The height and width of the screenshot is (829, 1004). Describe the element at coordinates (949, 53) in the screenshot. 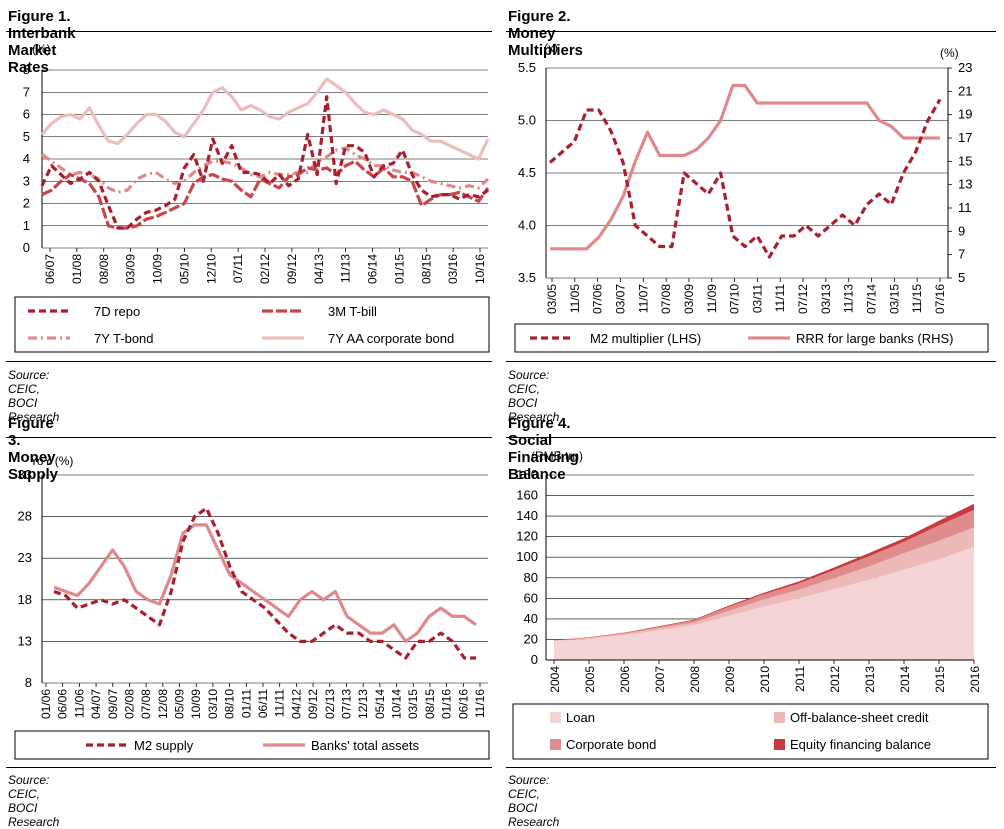

I see `y2-unit-label: (%)` at that location.